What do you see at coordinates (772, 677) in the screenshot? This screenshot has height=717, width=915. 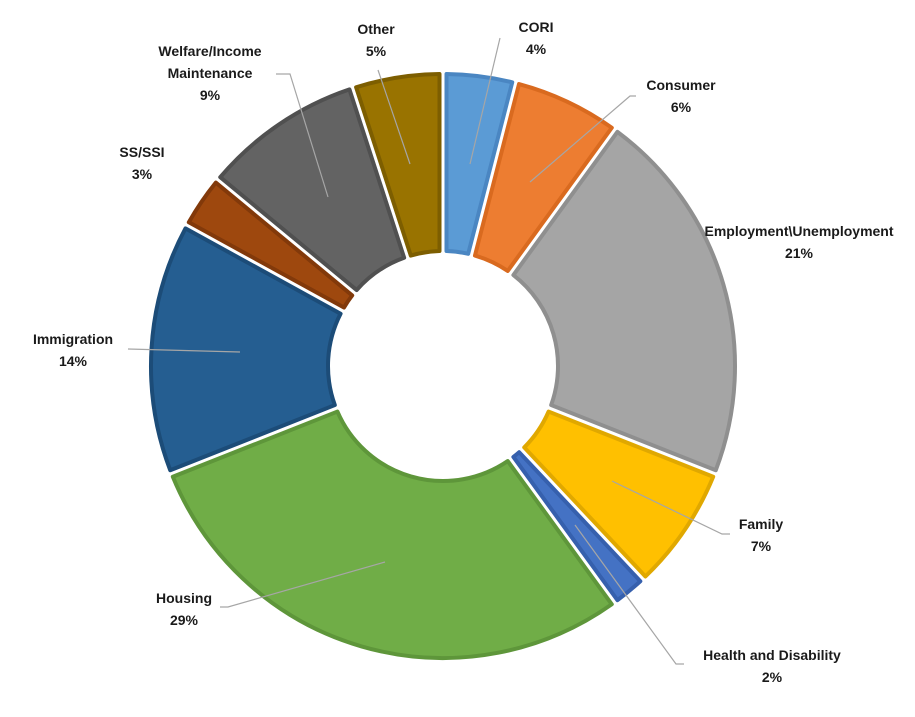 I see `data-label-value-health: 2%` at bounding box center [772, 677].